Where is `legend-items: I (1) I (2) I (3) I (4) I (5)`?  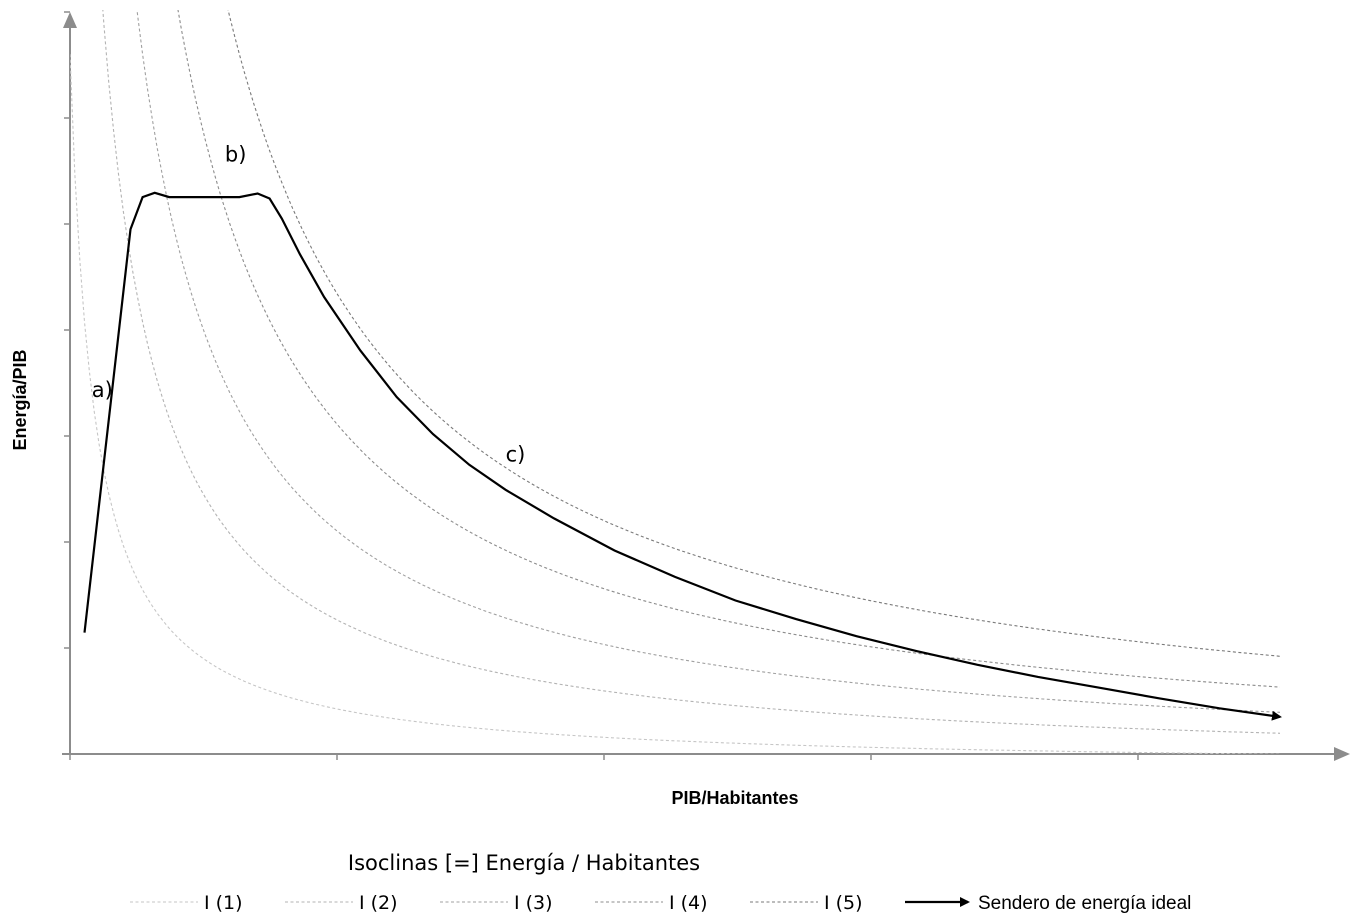 legend-items: I (1) I (2) I (3) I (4) I (5) is located at coordinates (496, 903).